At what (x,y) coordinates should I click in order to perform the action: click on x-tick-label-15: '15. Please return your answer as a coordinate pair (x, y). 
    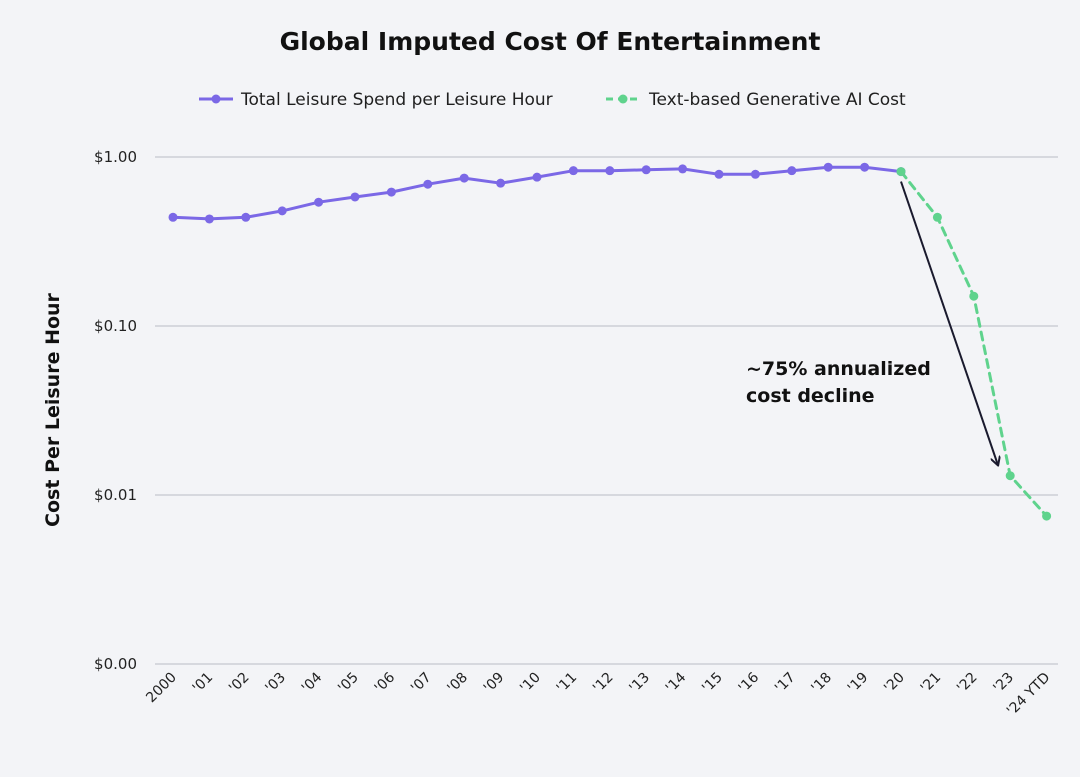
    Looking at the image, I should click on (712, 683).